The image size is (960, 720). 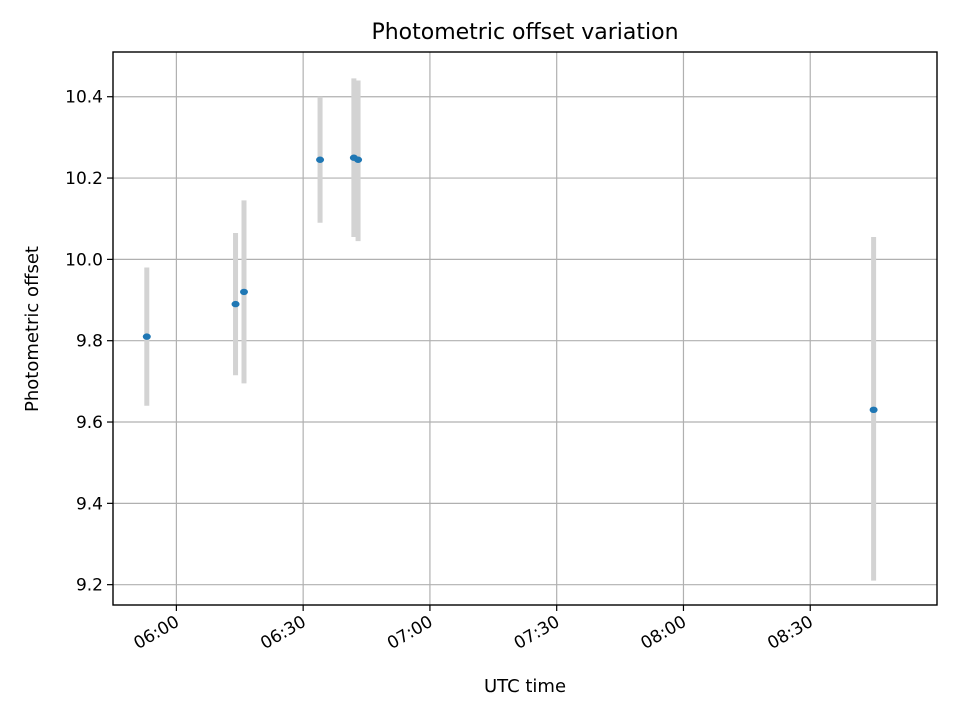 I want to click on y-tick-label: 10.0, so click(x=84, y=260).